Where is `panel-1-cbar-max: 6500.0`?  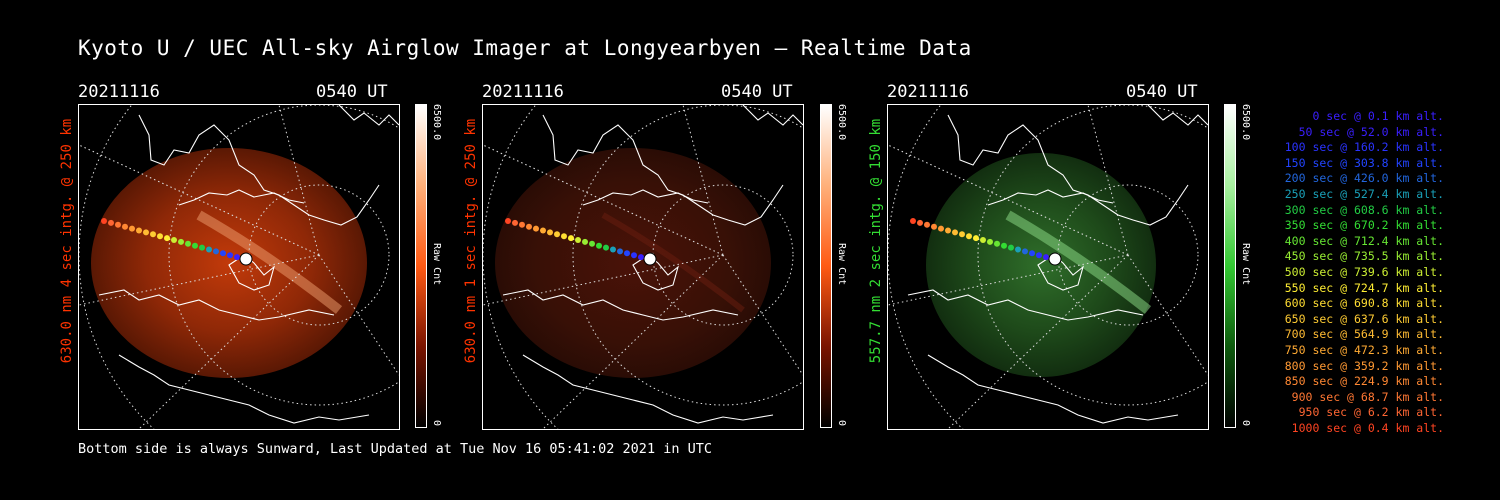
panel-1-cbar-max: 6500.0 is located at coordinates (436, 122).